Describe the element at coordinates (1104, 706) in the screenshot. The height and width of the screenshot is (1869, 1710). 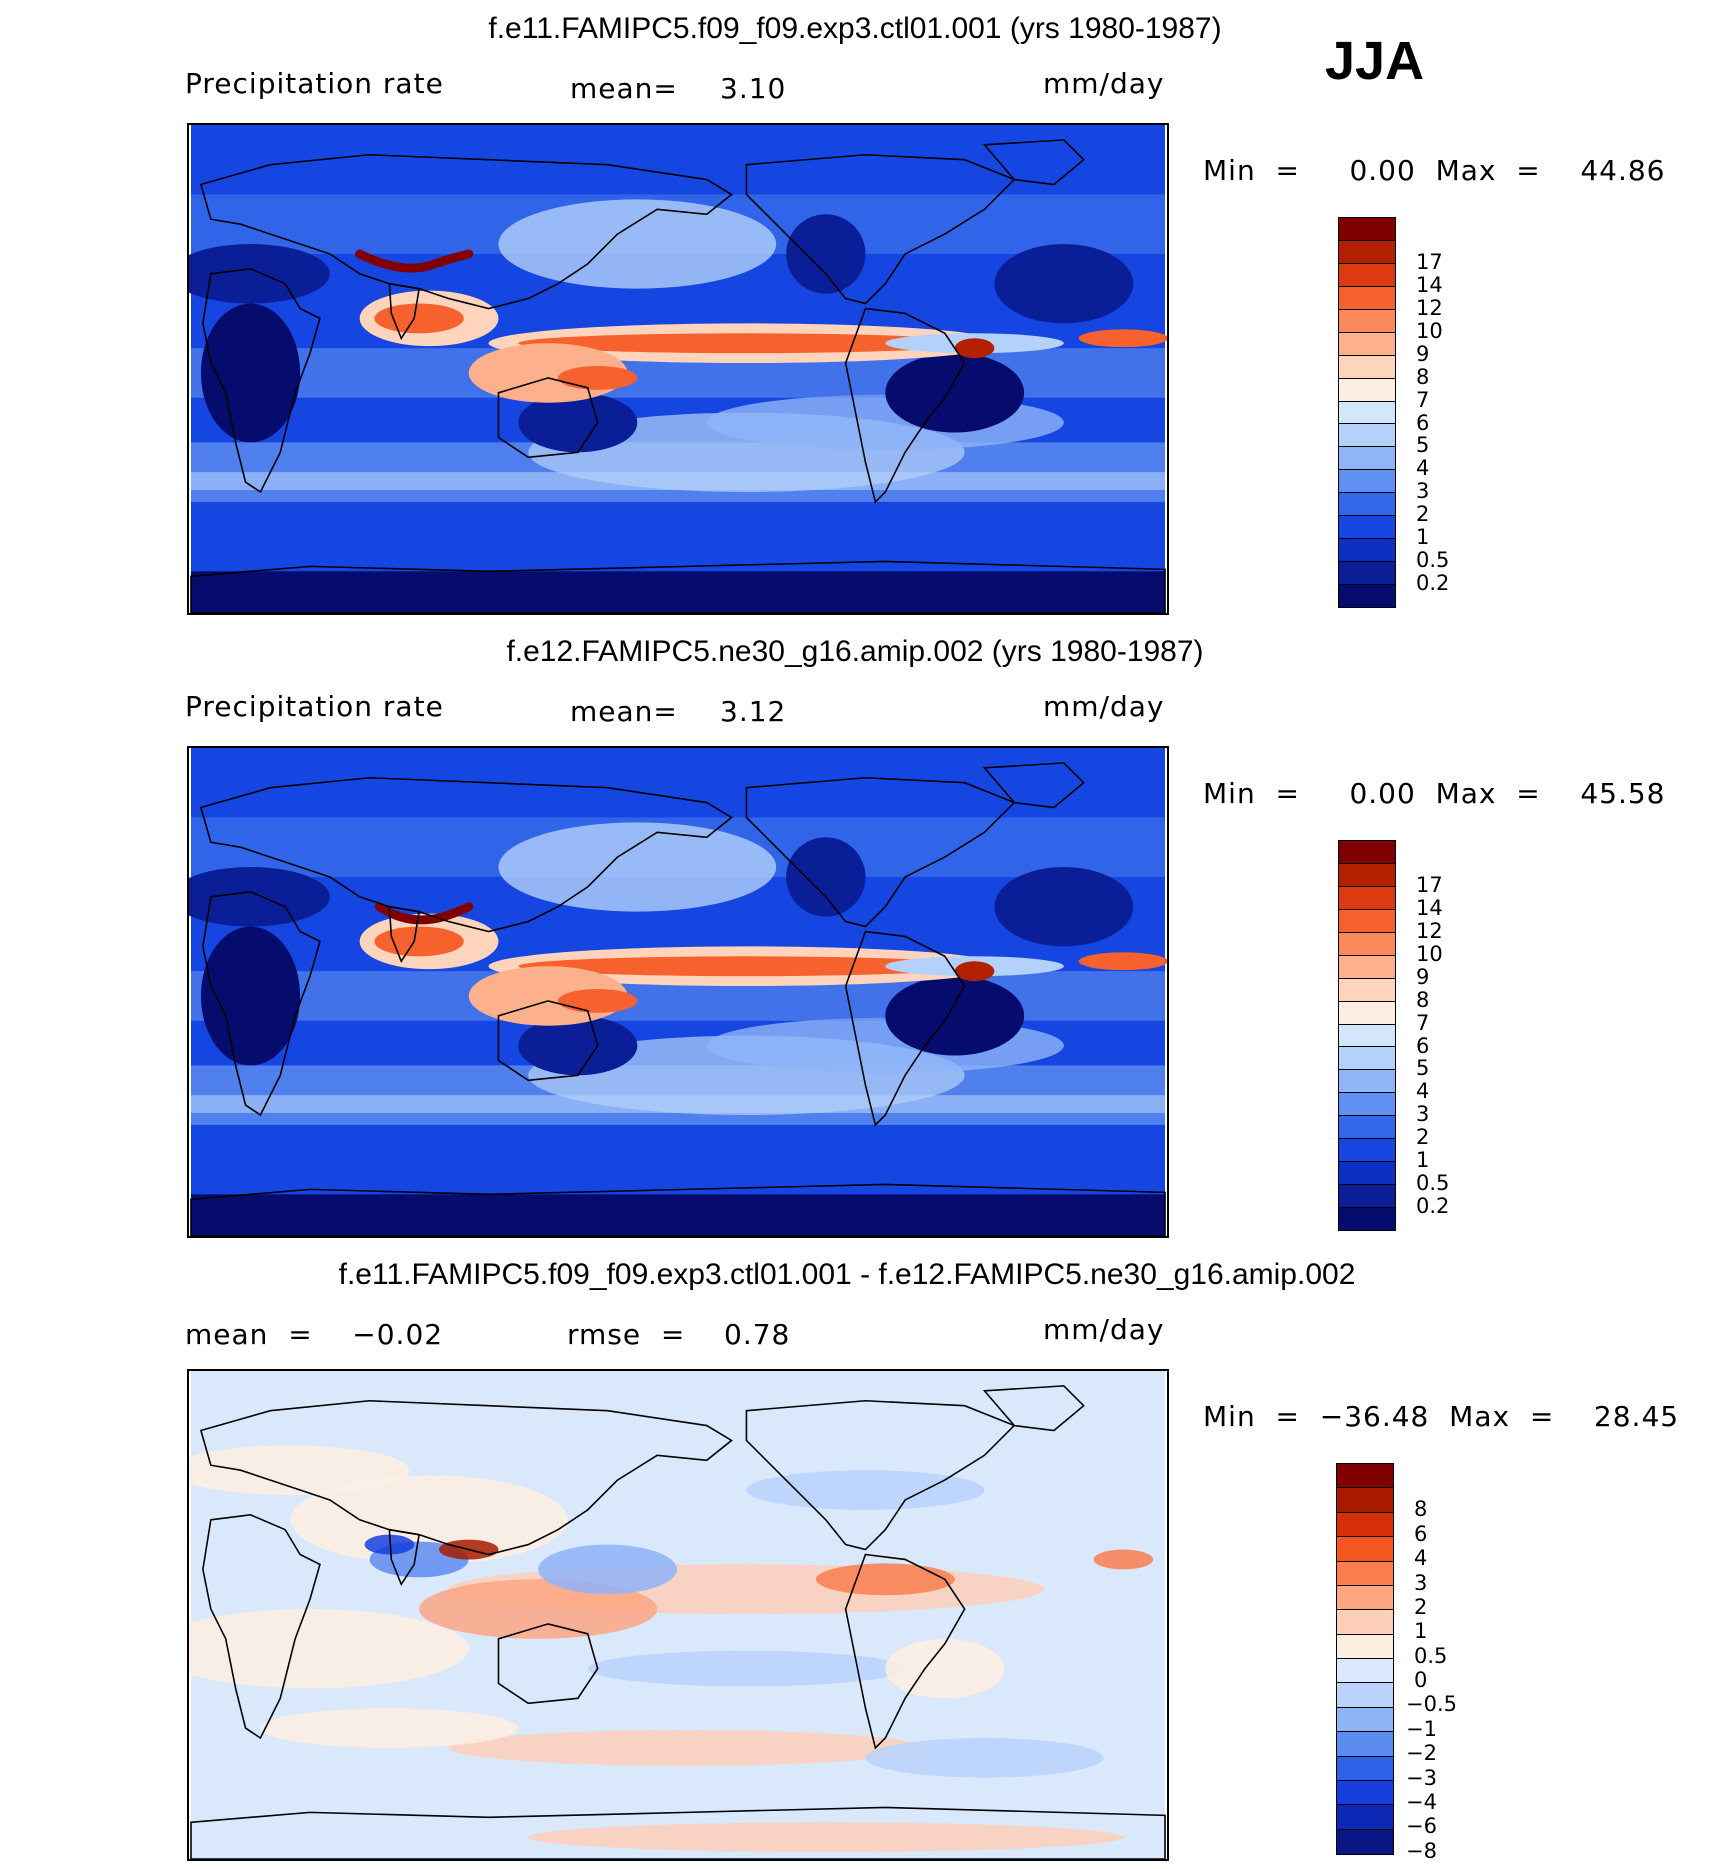
I see `panel-2-units: mm/day` at that location.